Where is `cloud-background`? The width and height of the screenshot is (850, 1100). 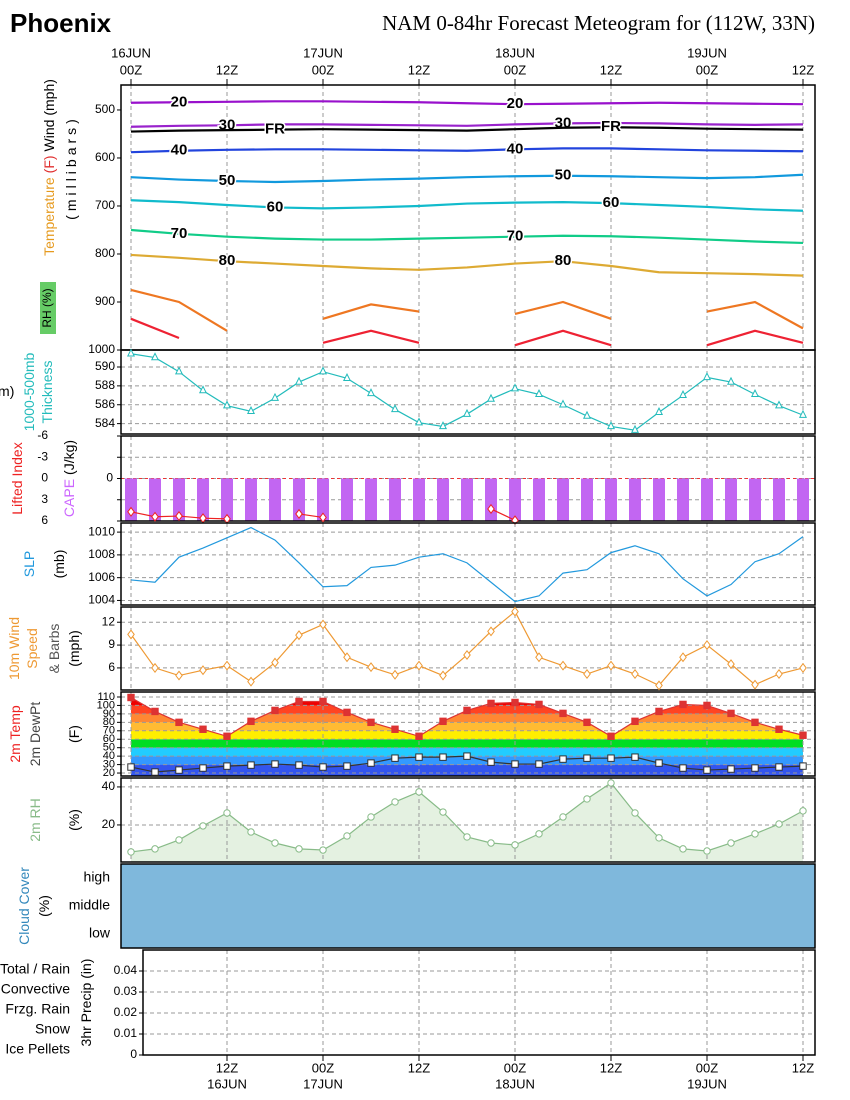
cloud-background is located at coordinates (468, 906).